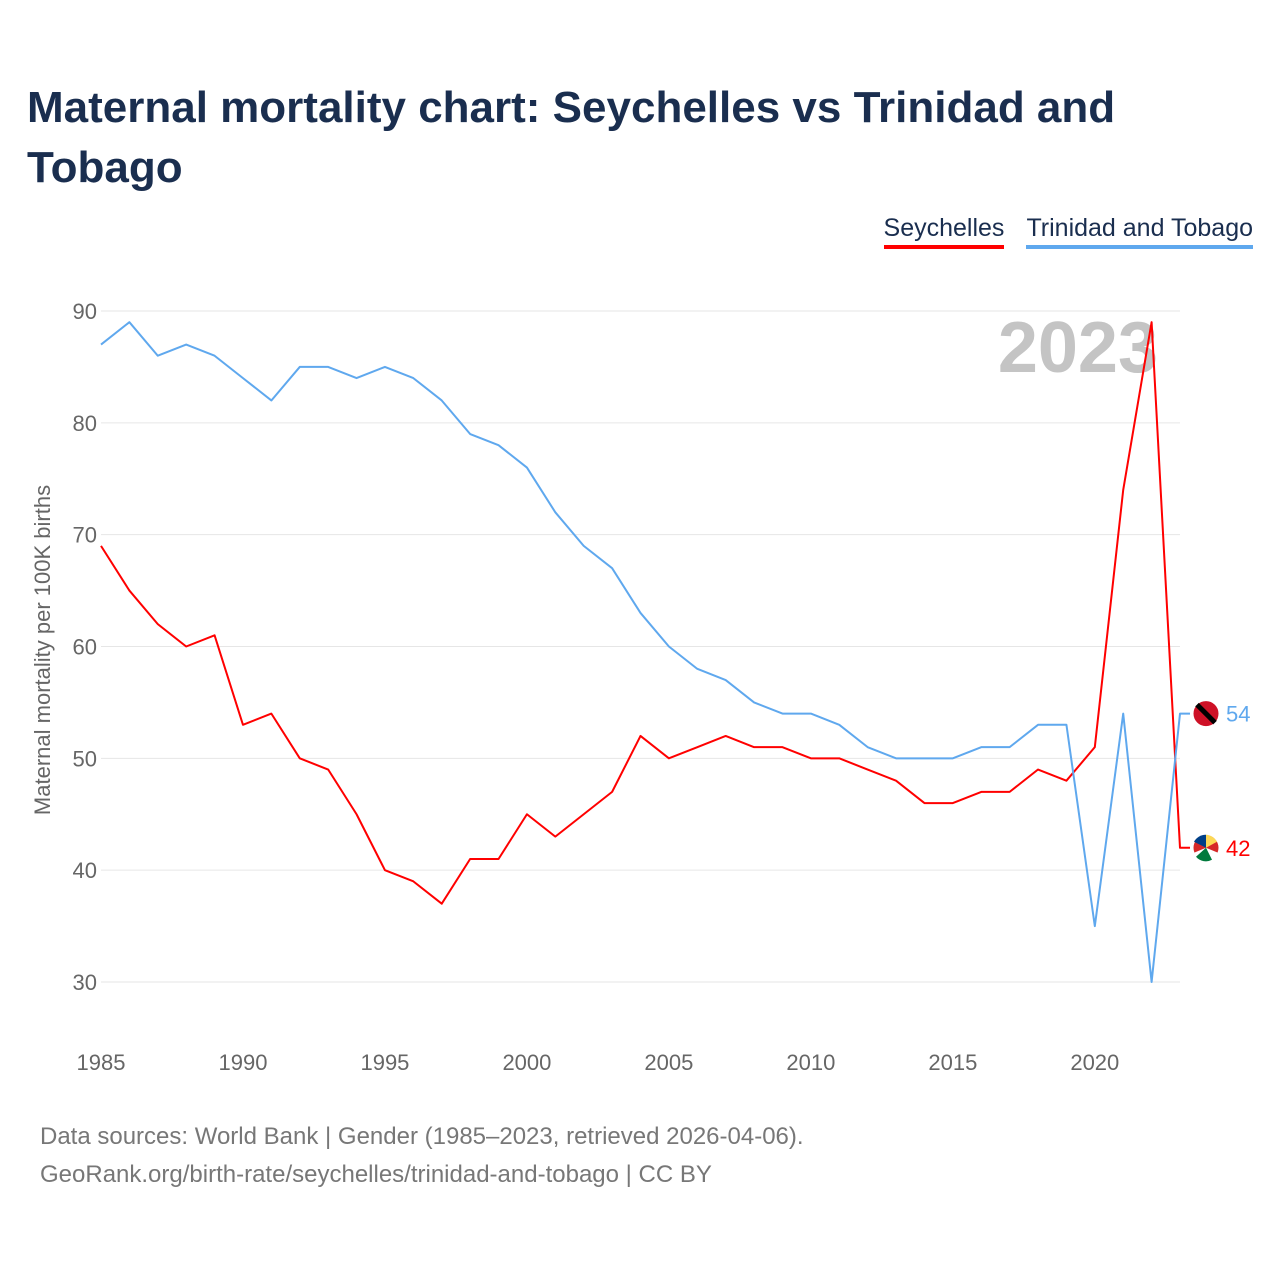  I want to click on y-tick-label: 90, so click(85, 311).